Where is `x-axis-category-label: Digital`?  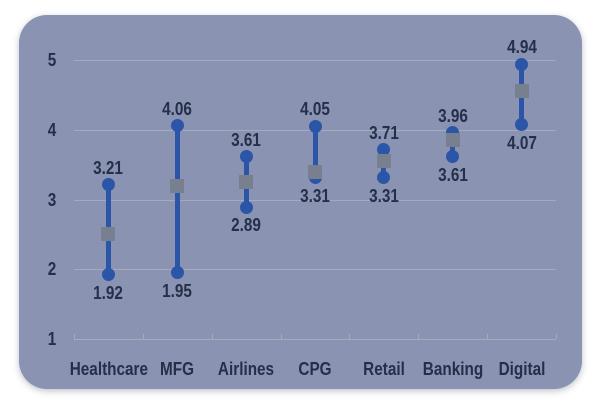 x-axis-category-label: Digital is located at coordinates (521, 369).